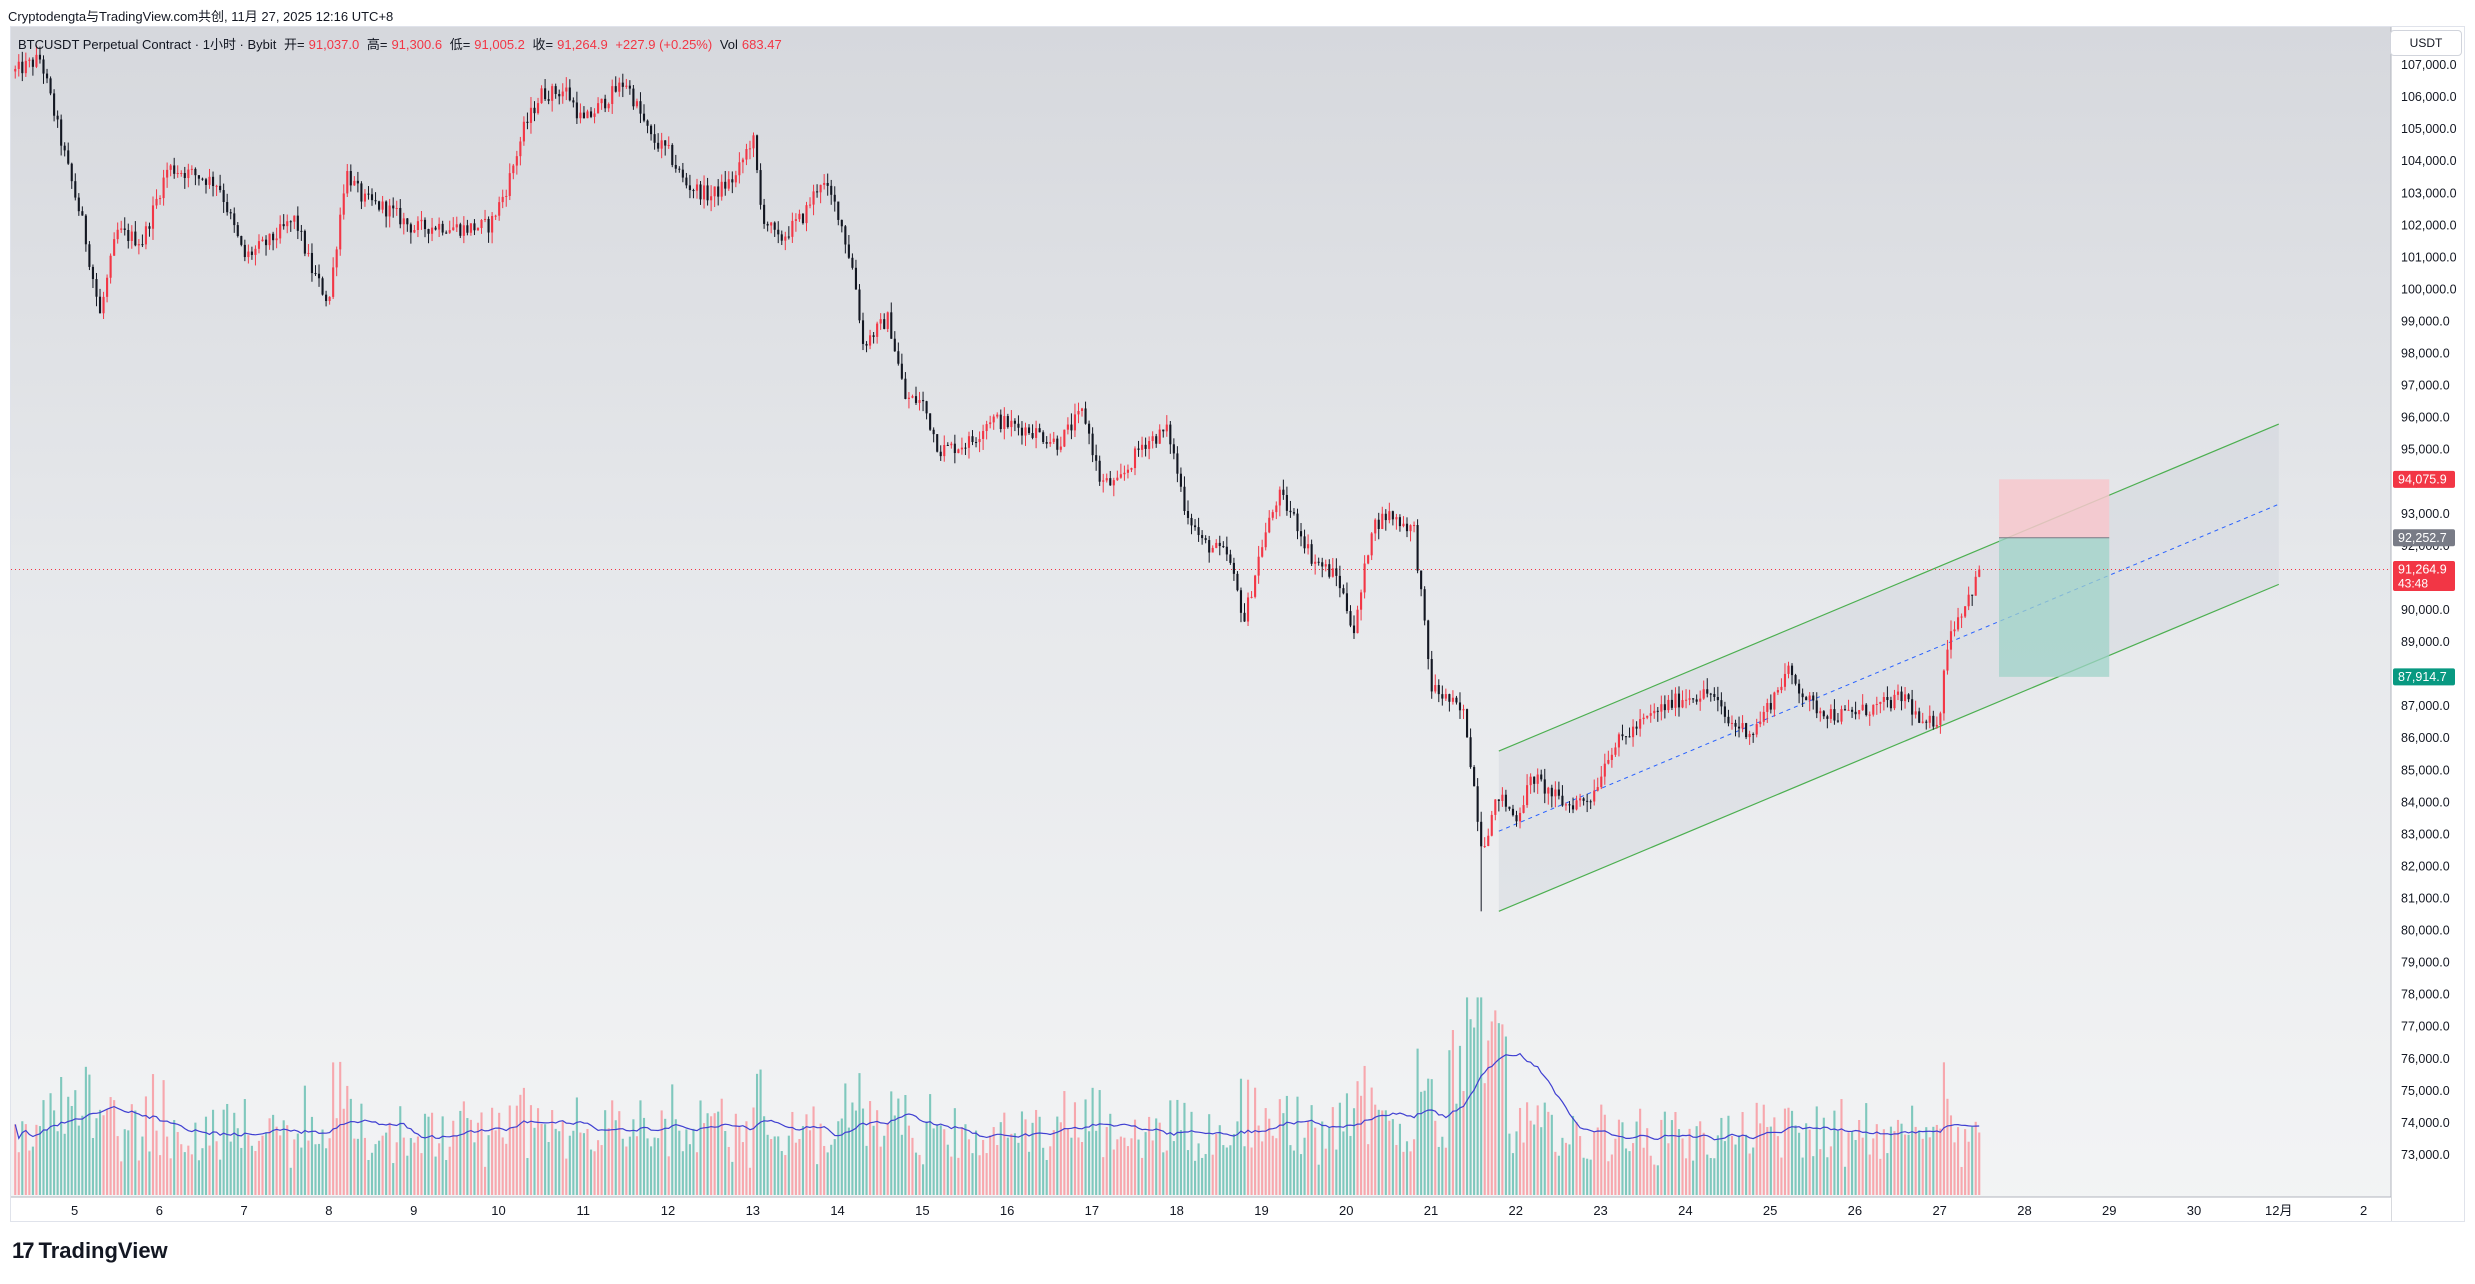 Image resolution: width=2475 pixels, height=1284 pixels. Describe the element at coordinates (753, 1210) in the screenshot. I see `x-tick-label: 13` at that location.